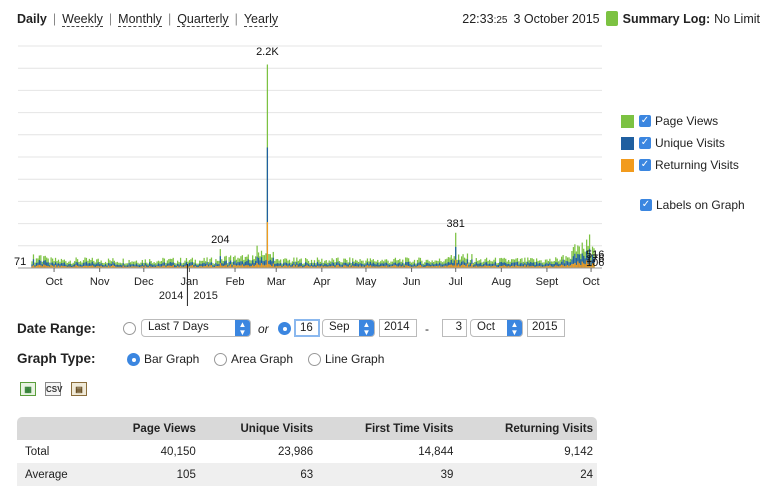  What do you see at coordinates (645, 143) in the screenshot?
I see `unique-visits-checkbox: ✓` at bounding box center [645, 143].